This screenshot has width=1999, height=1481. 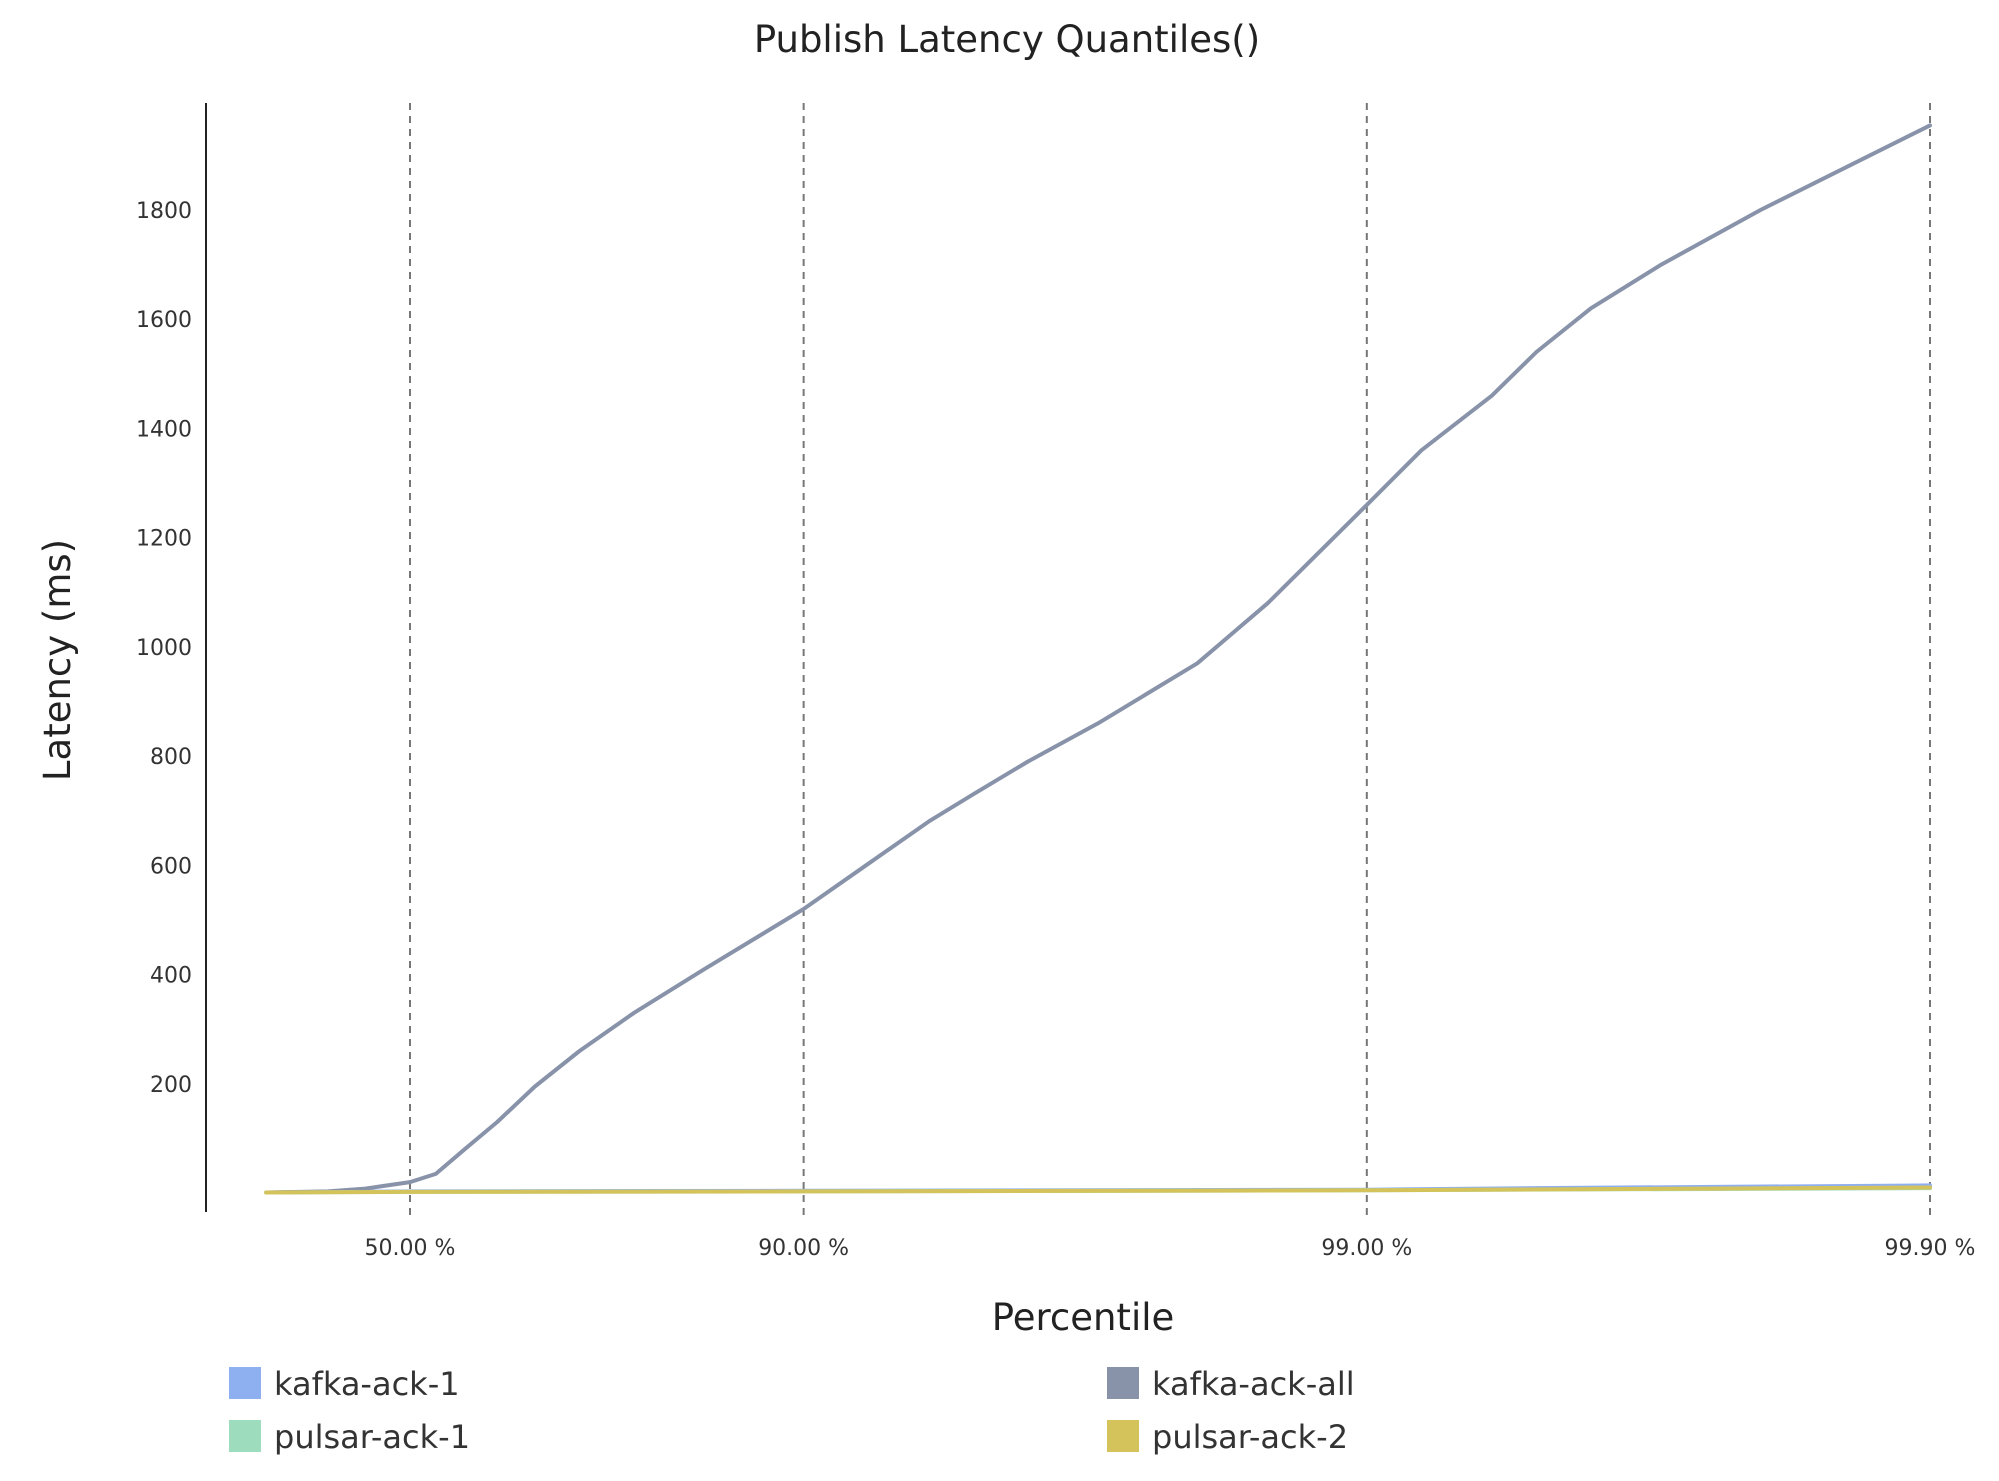 What do you see at coordinates (171, 866) in the screenshot?
I see `y-tick-label: 600` at bounding box center [171, 866].